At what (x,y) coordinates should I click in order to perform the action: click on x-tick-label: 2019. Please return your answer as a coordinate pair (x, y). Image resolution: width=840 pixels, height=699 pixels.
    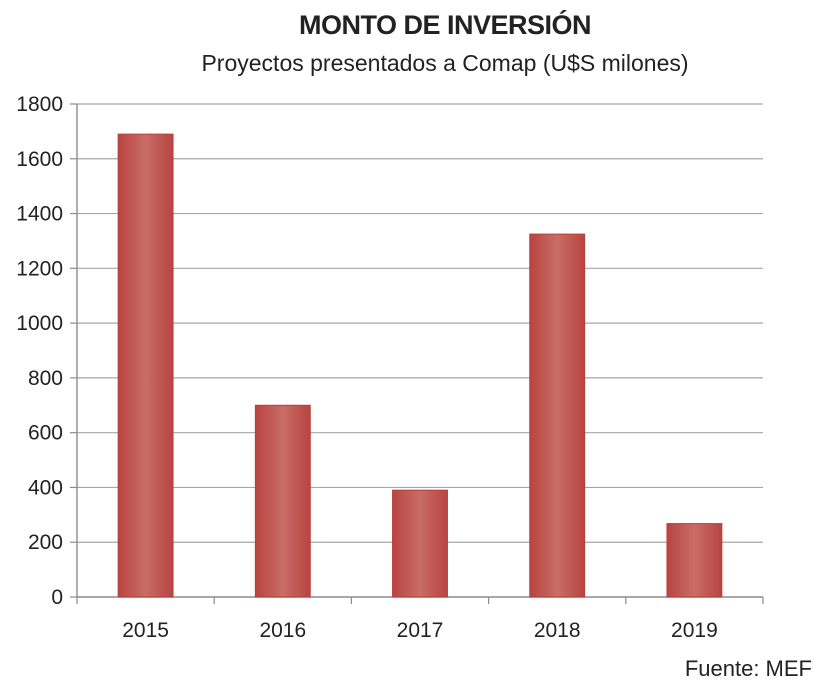
    Looking at the image, I should click on (694, 630).